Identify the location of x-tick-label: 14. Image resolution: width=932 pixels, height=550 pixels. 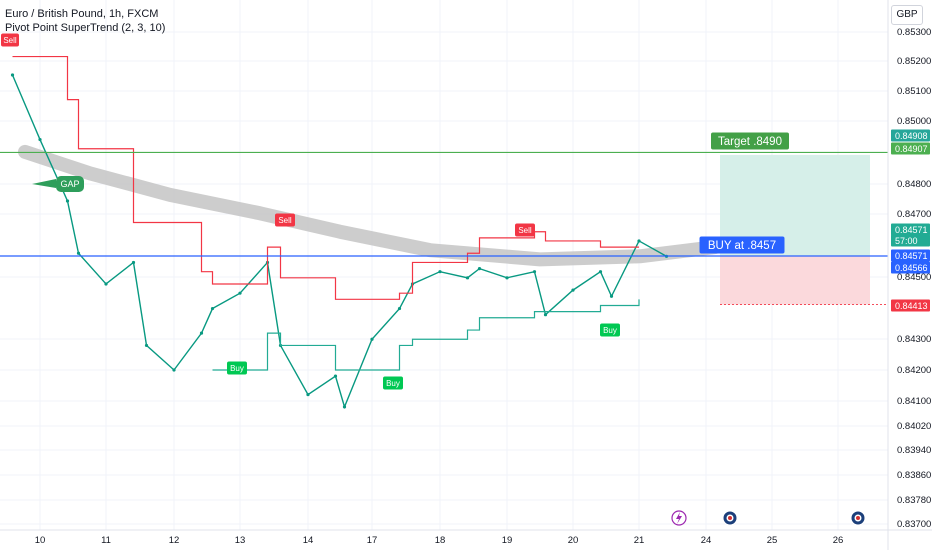
(308, 540).